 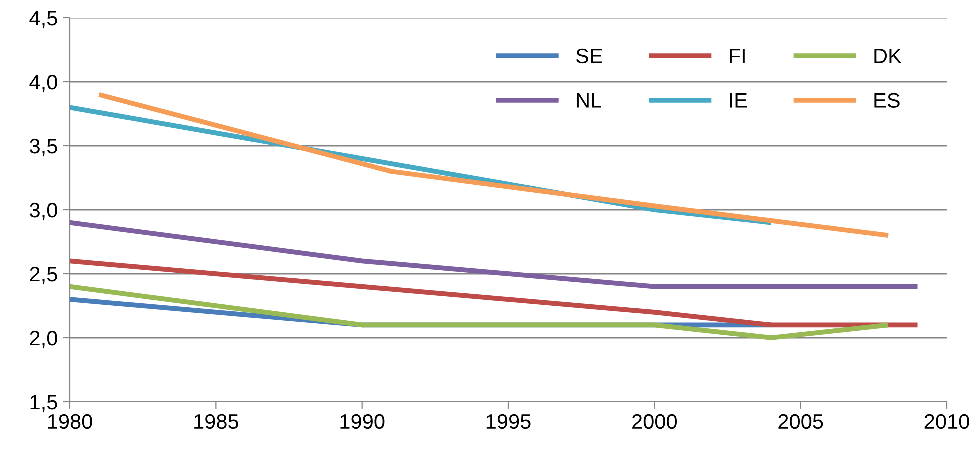 What do you see at coordinates (44, 403) in the screenshot?
I see `y-tick-label: 1,5` at bounding box center [44, 403].